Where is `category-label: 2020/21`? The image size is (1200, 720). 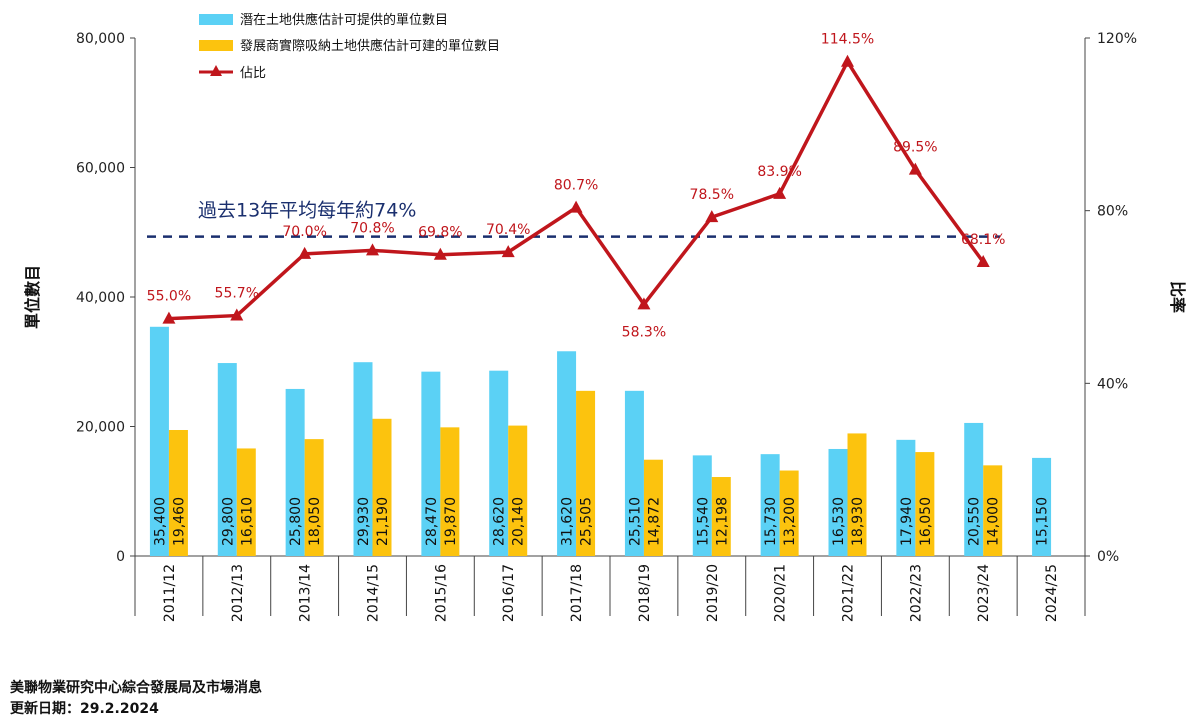 category-label: 2020/21 is located at coordinates (781, 593).